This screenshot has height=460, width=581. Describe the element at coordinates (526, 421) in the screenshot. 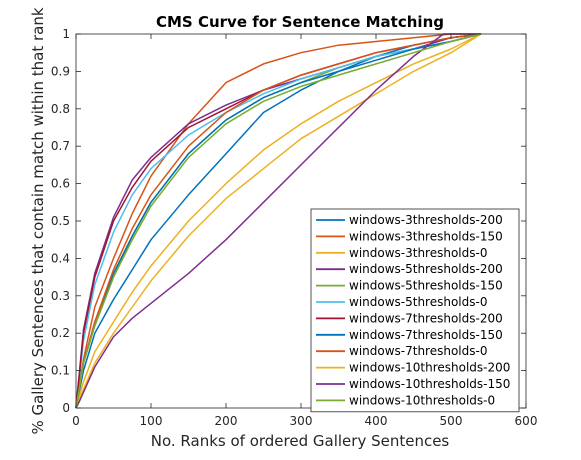

I see `x-tick-label: 600` at that location.